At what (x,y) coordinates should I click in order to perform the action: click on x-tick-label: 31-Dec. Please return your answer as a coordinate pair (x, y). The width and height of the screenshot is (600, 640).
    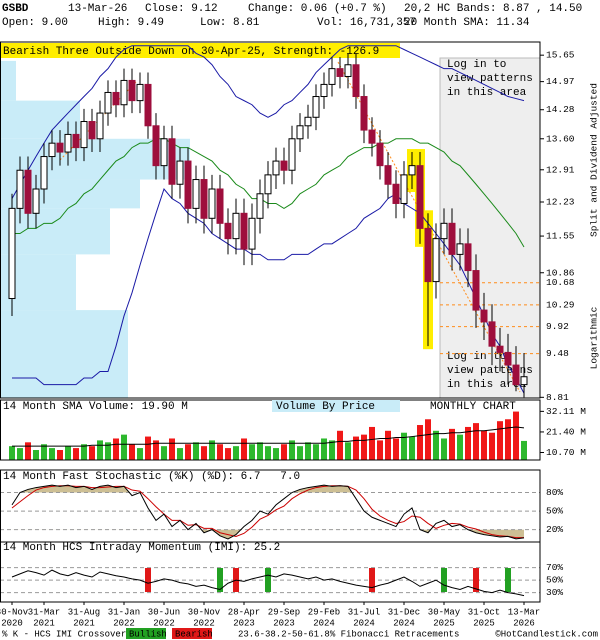
    Looking at the image, I should click on (404, 612).